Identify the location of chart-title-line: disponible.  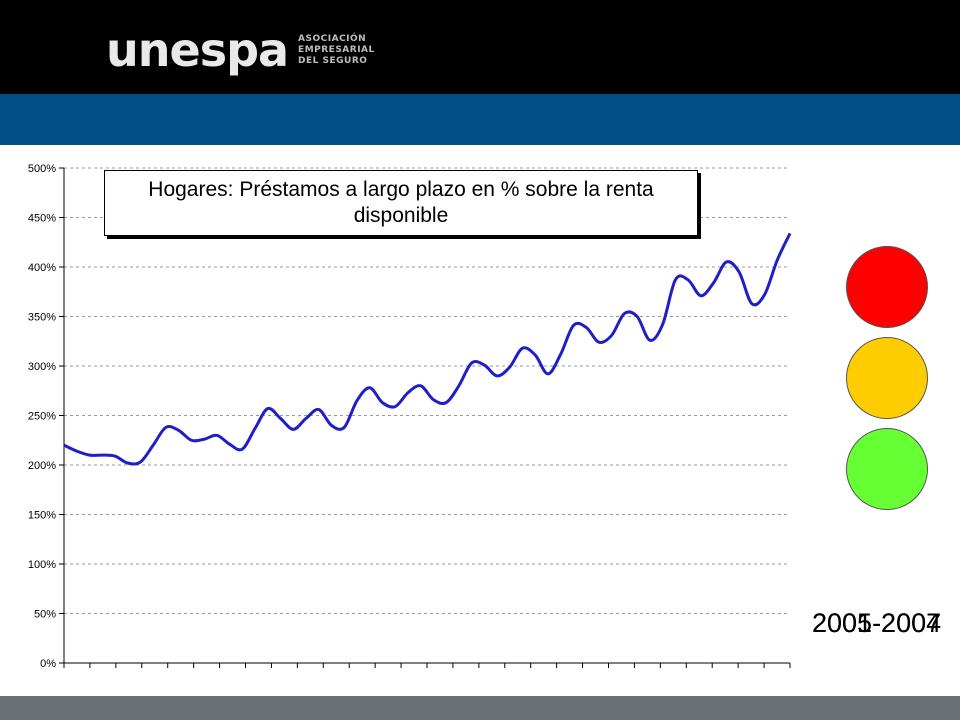
(401, 215).